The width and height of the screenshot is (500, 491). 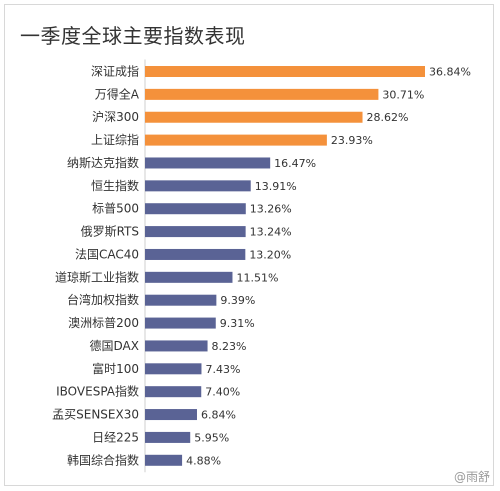 What do you see at coordinates (115, 71) in the screenshot?
I see `category-label: 深证成指` at bounding box center [115, 71].